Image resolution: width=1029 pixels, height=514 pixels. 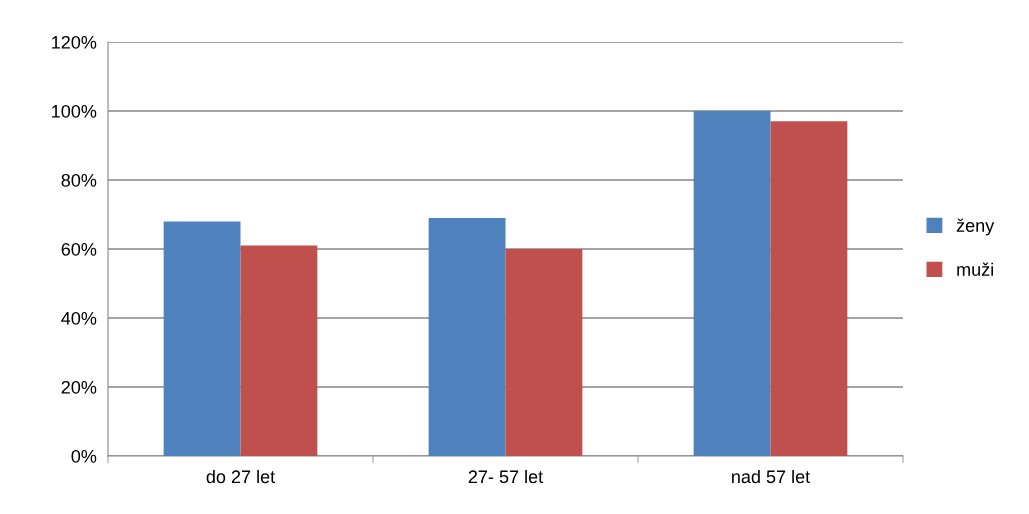 I want to click on x-tick-label: nad 57 let, so click(x=771, y=476).